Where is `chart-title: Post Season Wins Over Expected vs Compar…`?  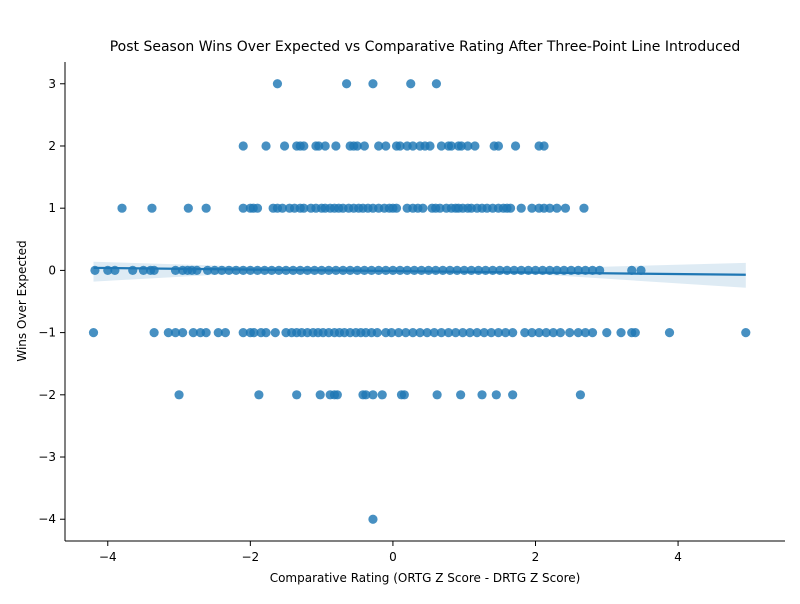
chart-title: Post Season Wins Over Expected vs Compar… is located at coordinates (425, 47).